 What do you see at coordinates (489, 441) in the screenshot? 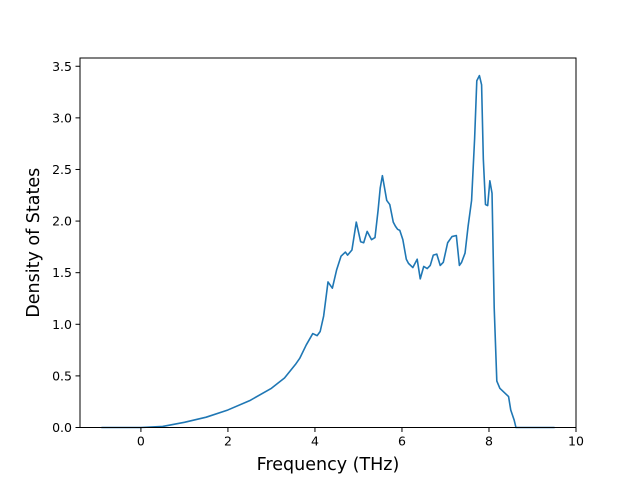
I see `x-tick-label: 8` at bounding box center [489, 441].